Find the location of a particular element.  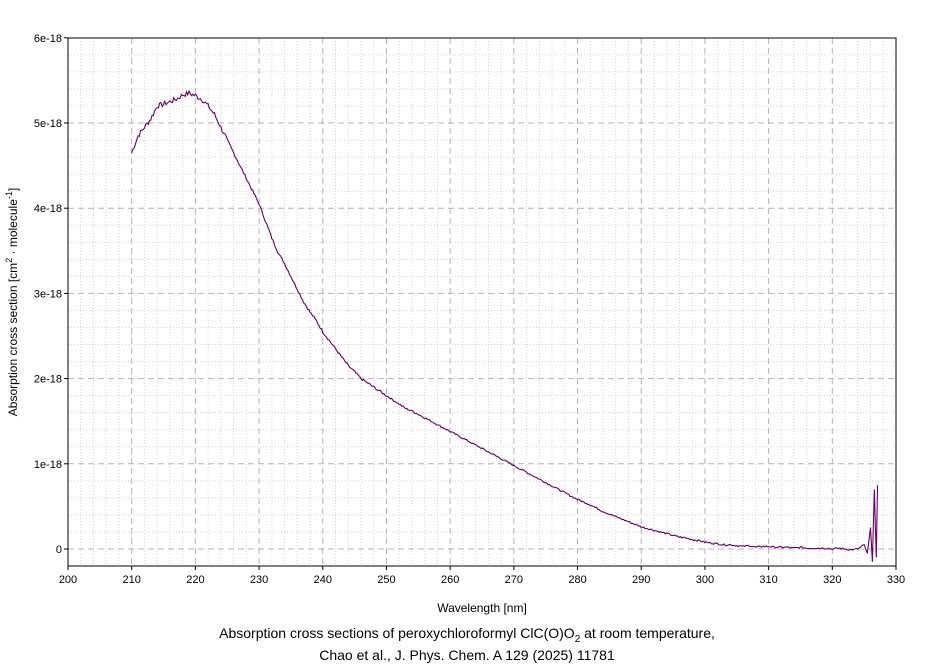

x-tick-label: 330 is located at coordinates (896, 580).